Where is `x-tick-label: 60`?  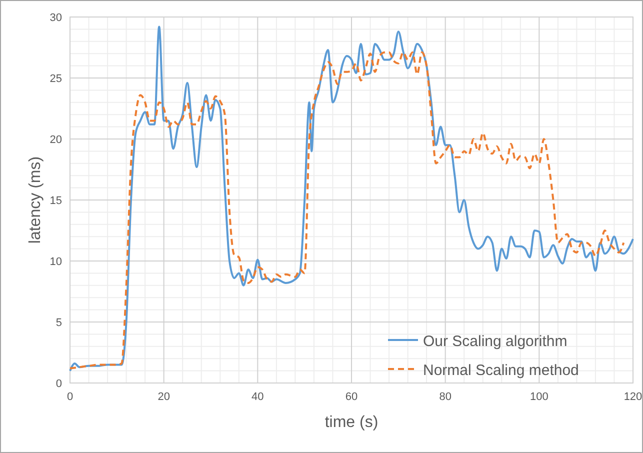 x-tick-label: 60 is located at coordinates (351, 397).